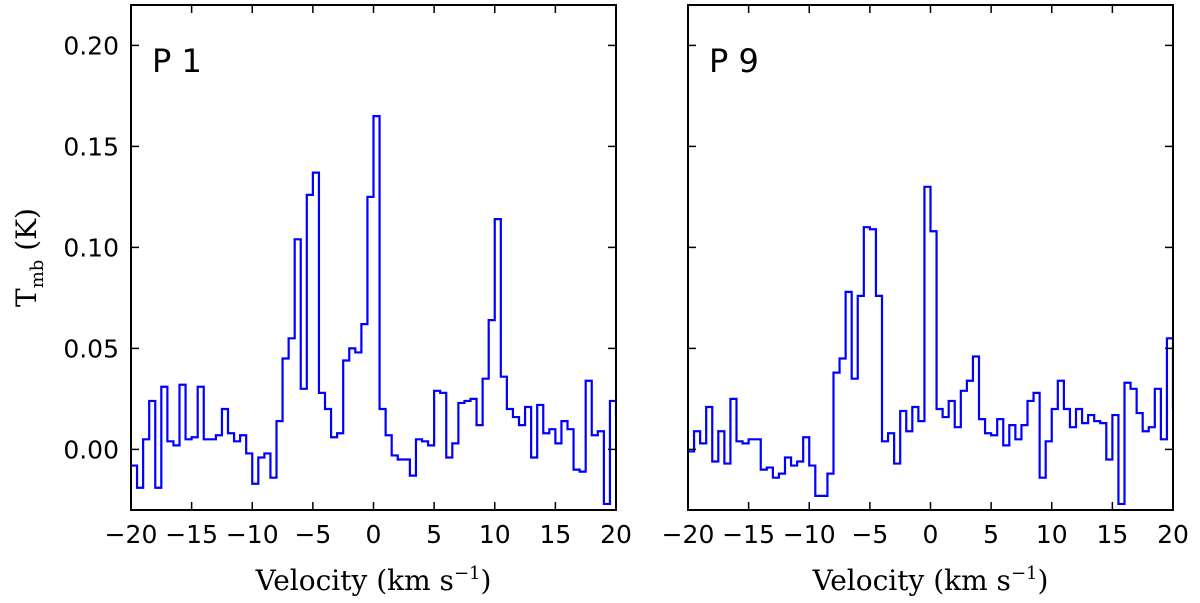 Image resolution: width=1200 pixels, height=603 pixels. Describe the element at coordinates (29, 257) in the screenshot. I see `y-axis-title: Tmb (K)` at that location.